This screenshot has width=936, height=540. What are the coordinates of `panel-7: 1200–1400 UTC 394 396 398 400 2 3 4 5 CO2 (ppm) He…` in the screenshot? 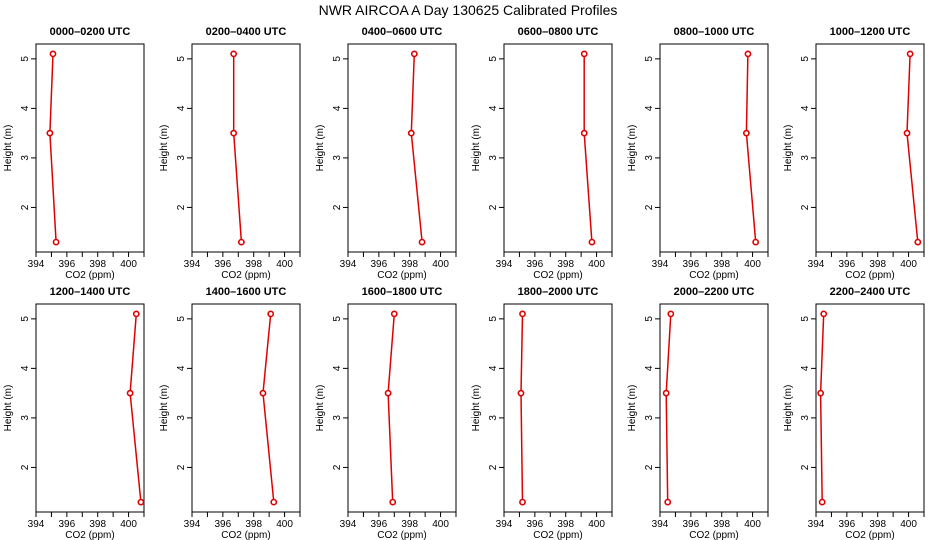 It's located at (74, 413).